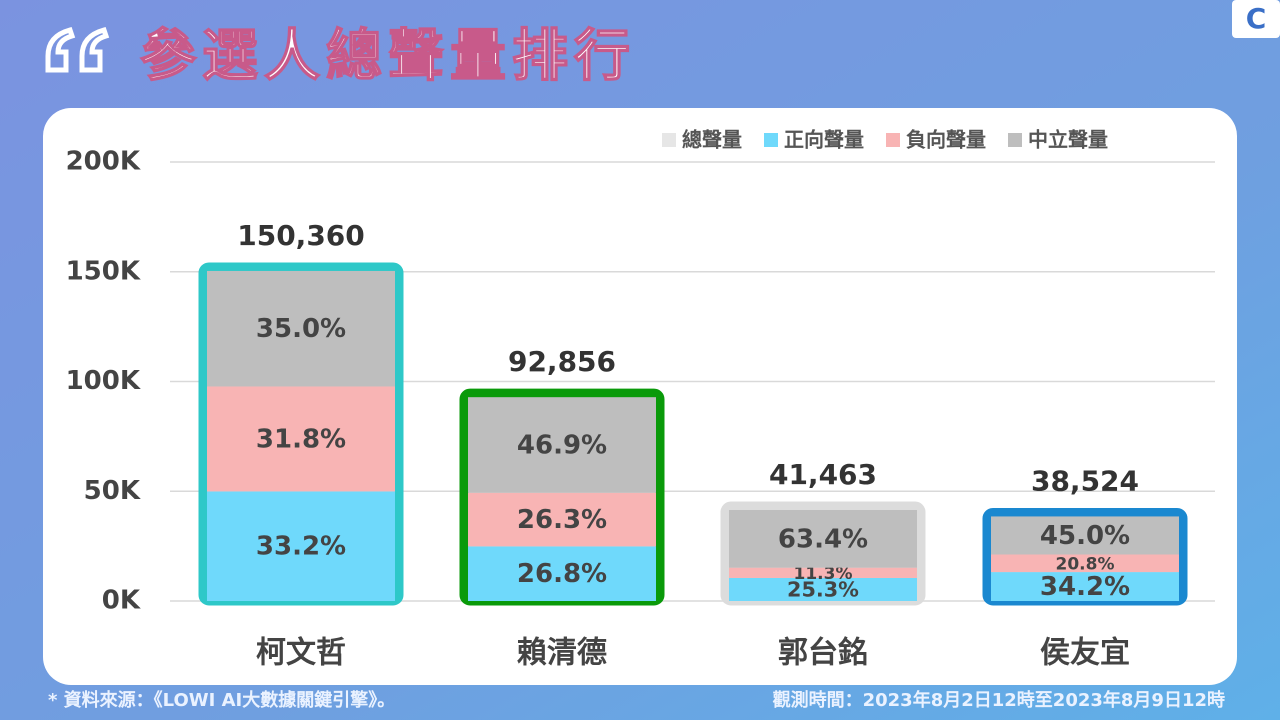 This screenshot has width=1280, height=720. I want to click on legend-label: 總聲量, so click(712, 140).